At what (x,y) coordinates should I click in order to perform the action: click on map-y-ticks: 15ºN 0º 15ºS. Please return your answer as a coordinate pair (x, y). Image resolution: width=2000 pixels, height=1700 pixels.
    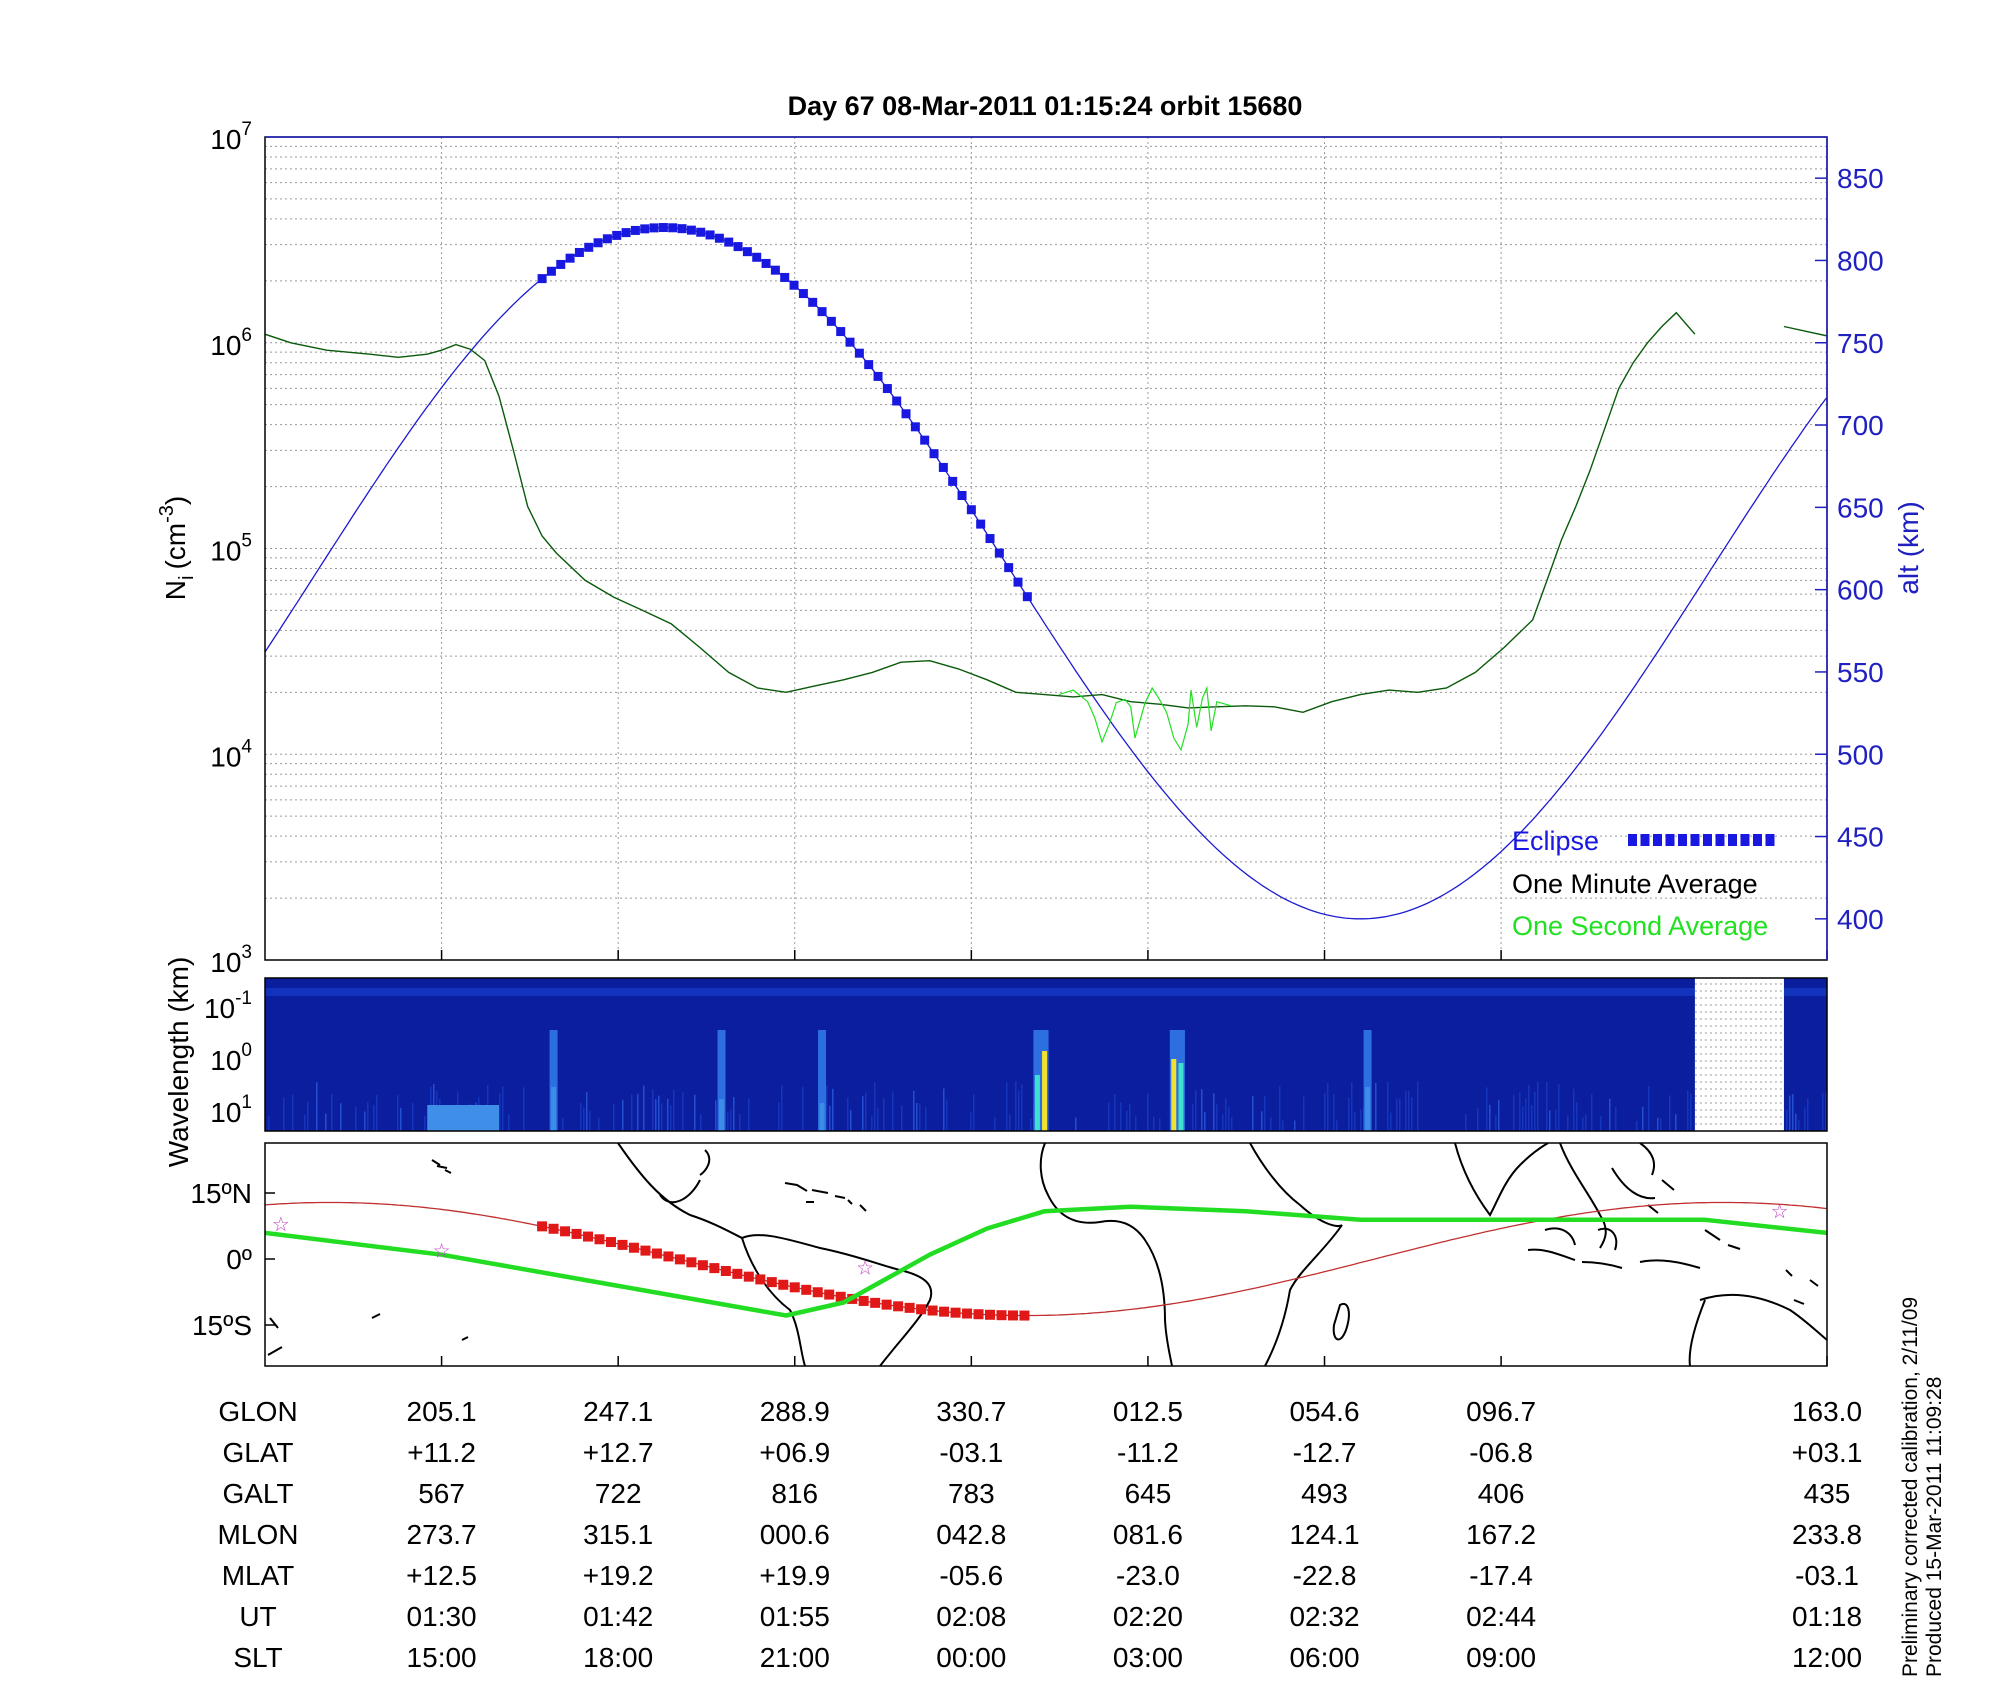
    Looking at the image, I should click on (1009, 1272).